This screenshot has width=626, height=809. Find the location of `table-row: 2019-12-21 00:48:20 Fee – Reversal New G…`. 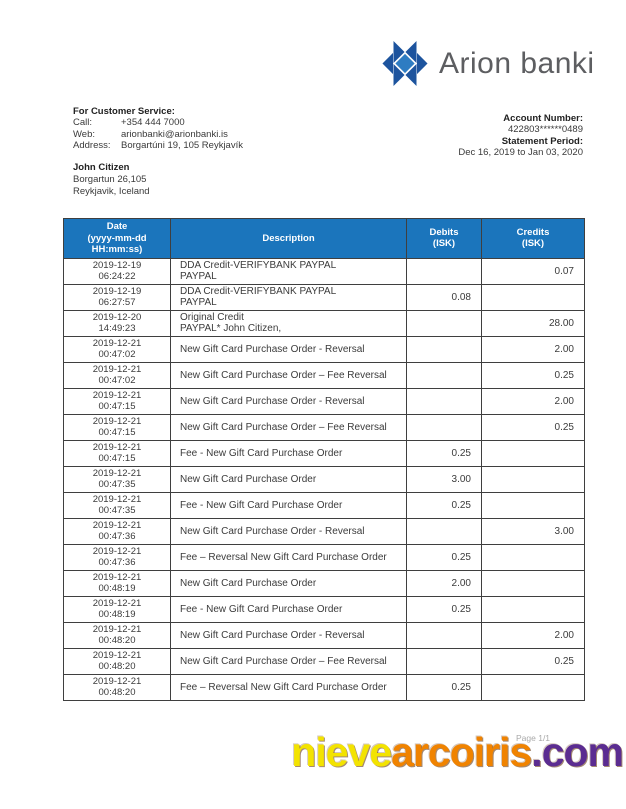

table-row: 2019-12-21 00:48:20 Fee – Reversal New G… is located at coordinates (324, 687).